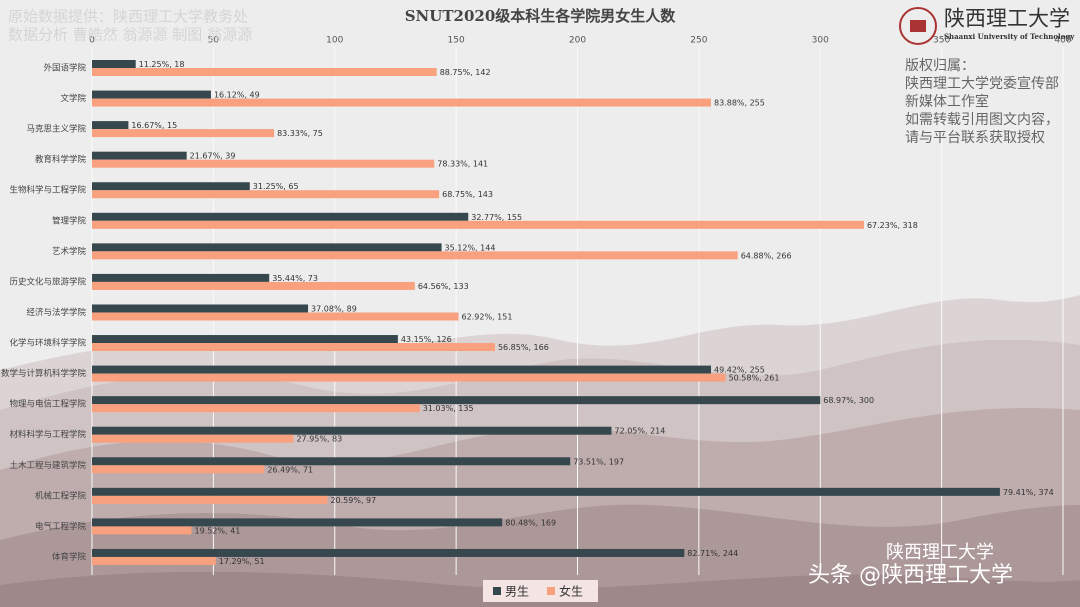  What do you see at coordinates (639, 431) in the screenshot?
I see `value-label: 72.05%, 214` at bounding box center [639, 431].